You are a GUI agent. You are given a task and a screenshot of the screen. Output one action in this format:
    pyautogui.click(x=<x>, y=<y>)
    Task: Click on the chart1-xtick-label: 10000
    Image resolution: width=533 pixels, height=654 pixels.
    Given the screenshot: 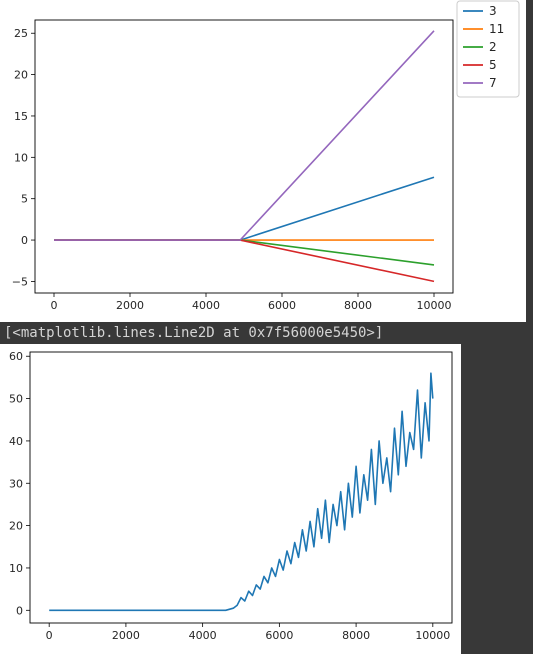 What is the action you would take?
    pyautogui.click(x=434, y=305)
    